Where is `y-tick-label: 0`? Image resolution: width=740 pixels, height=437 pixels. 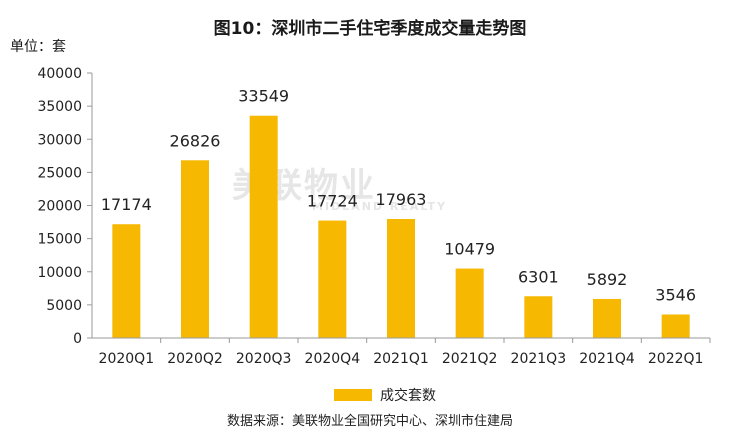
y-tick-label: 0 is located at coordinates (77, 339).